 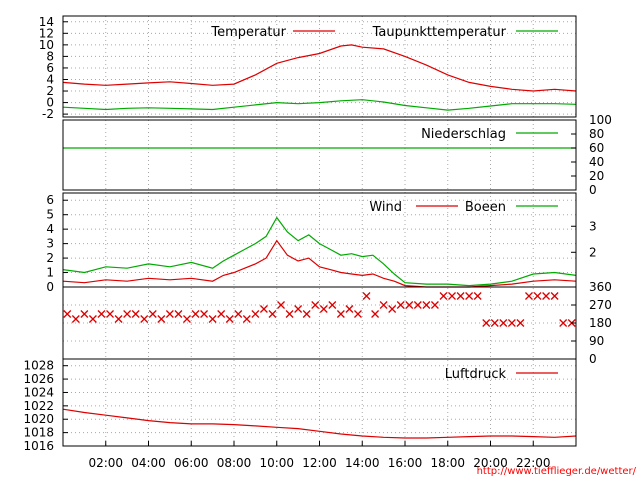 What do you see at coordinates (533, 463) in the screenshot?
I see `x-tick-label: 22:00` at bounding box center [533, 463].